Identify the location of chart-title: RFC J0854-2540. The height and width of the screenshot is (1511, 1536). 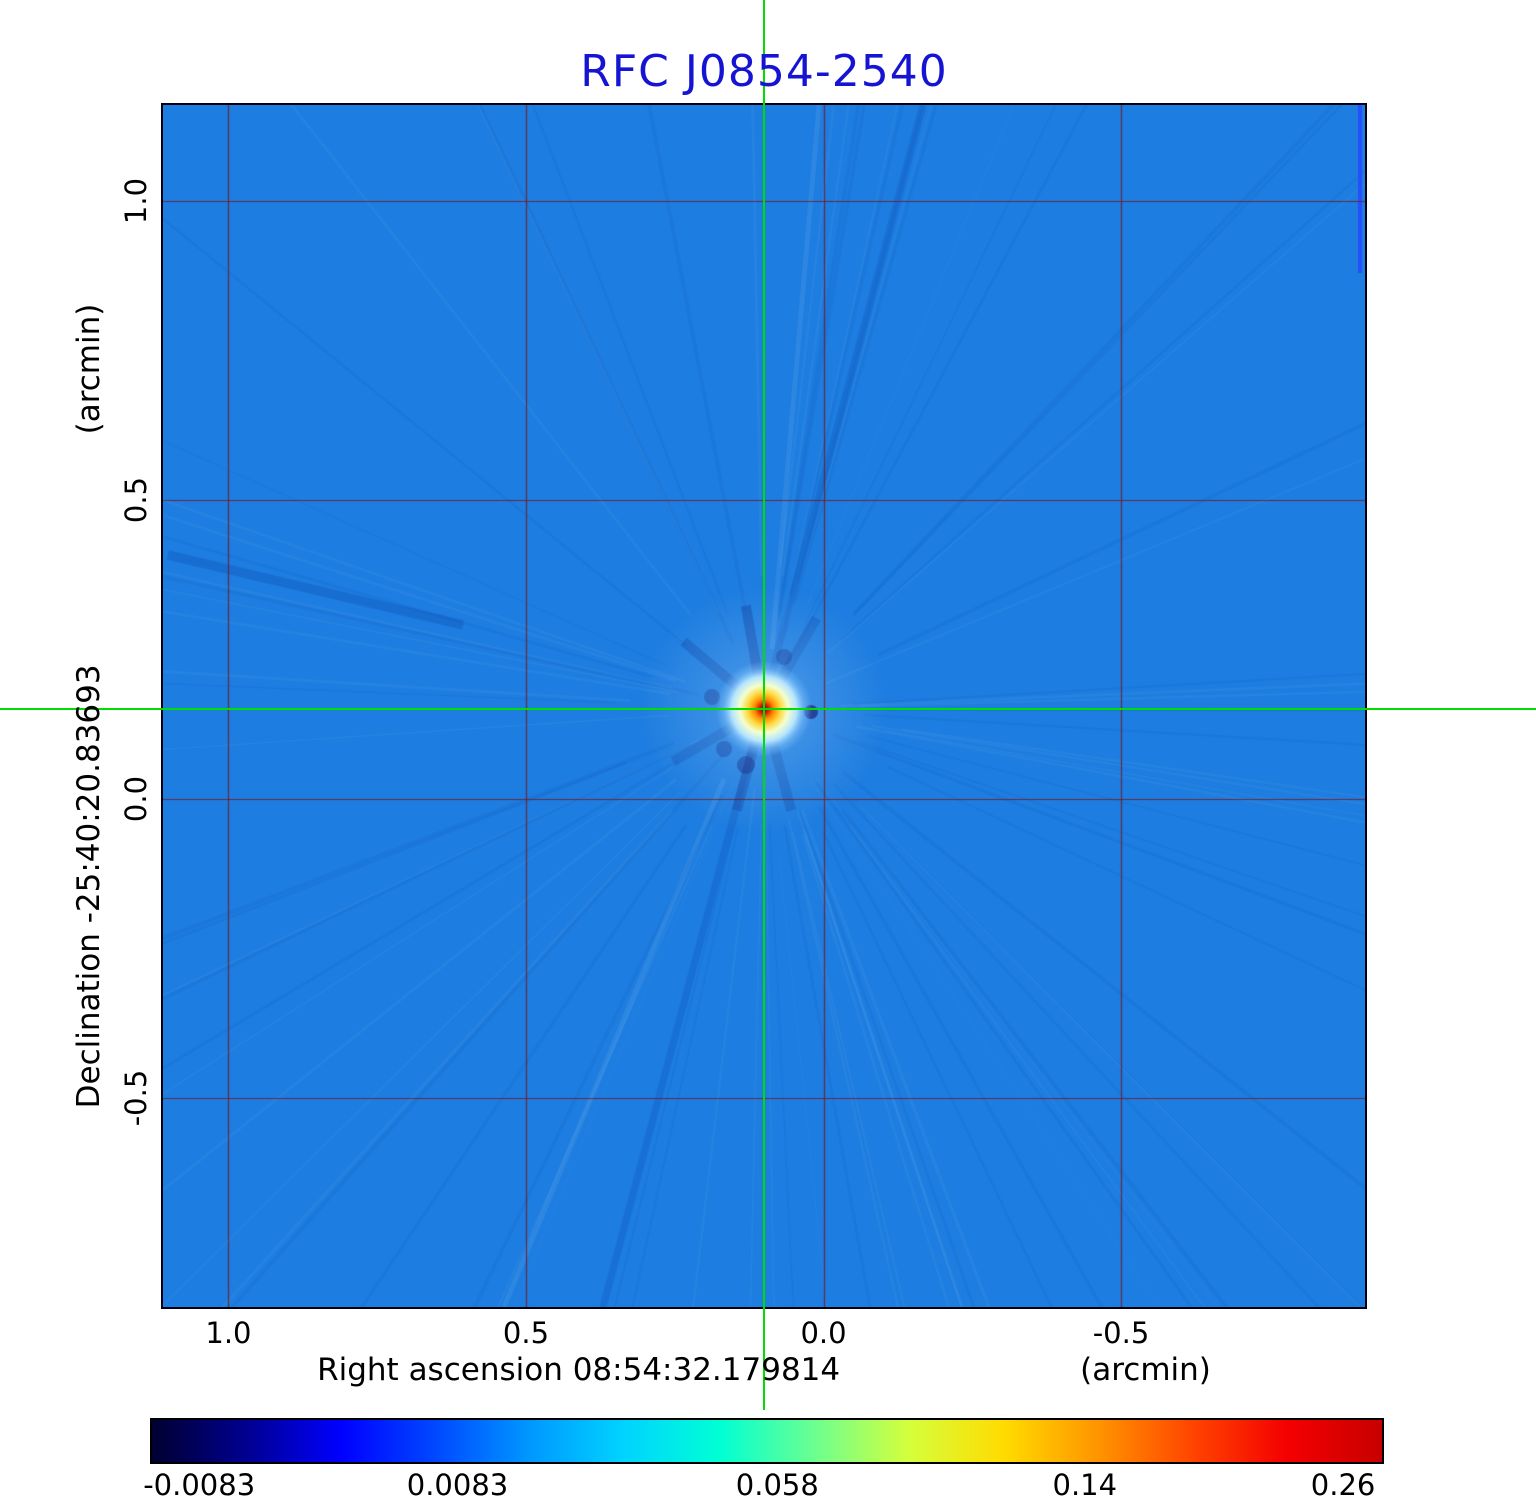
(764, 71).